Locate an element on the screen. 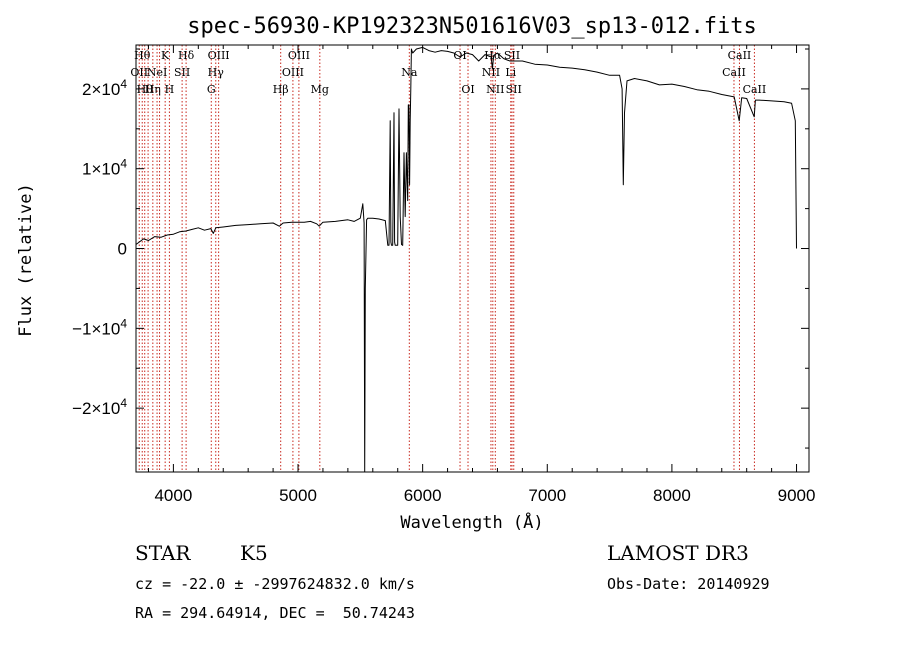 This screenshot has height=649, width=900. y-tick-label: 0 is located at coordinates (122, 249).